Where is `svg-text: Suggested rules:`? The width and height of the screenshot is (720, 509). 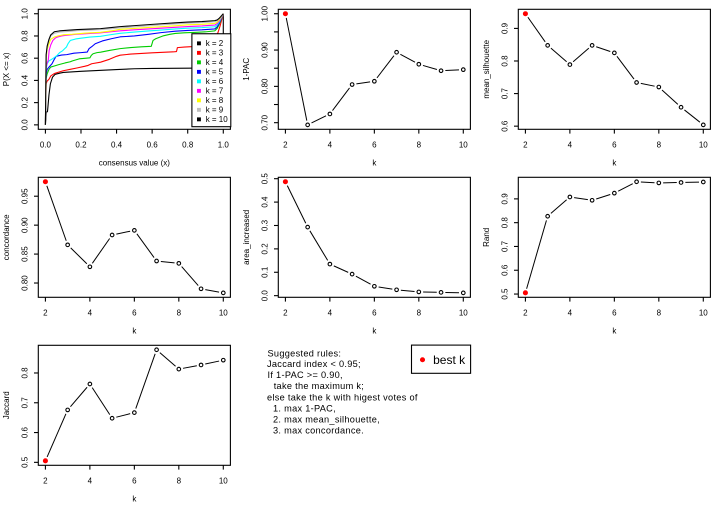
svg-text: Suggested rules: is located at coordinates (305, 353).